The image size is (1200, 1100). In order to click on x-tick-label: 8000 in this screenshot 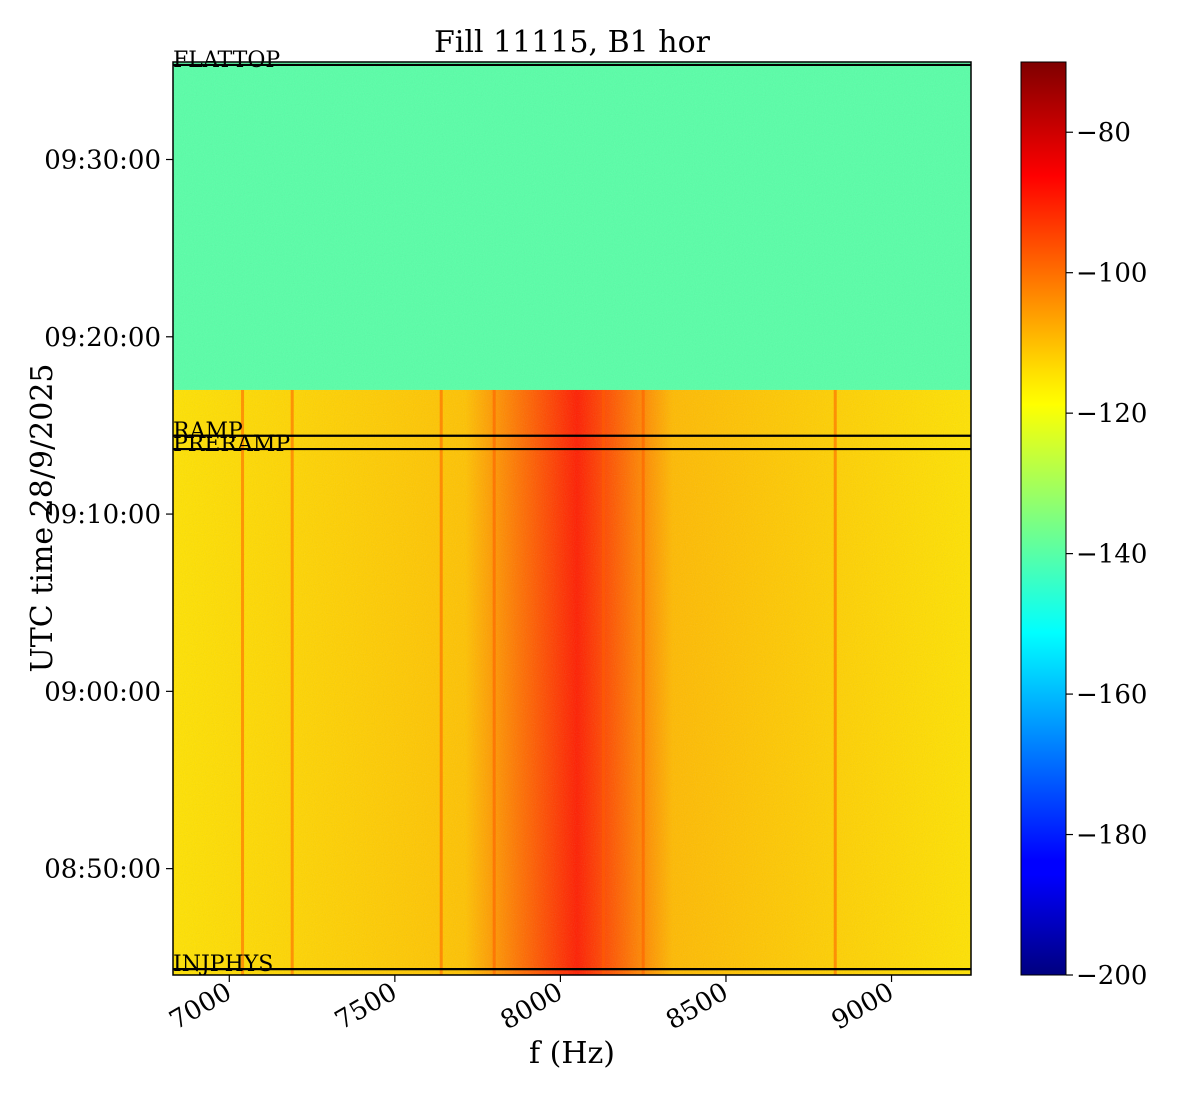, I will do `click(532, 1006)`.